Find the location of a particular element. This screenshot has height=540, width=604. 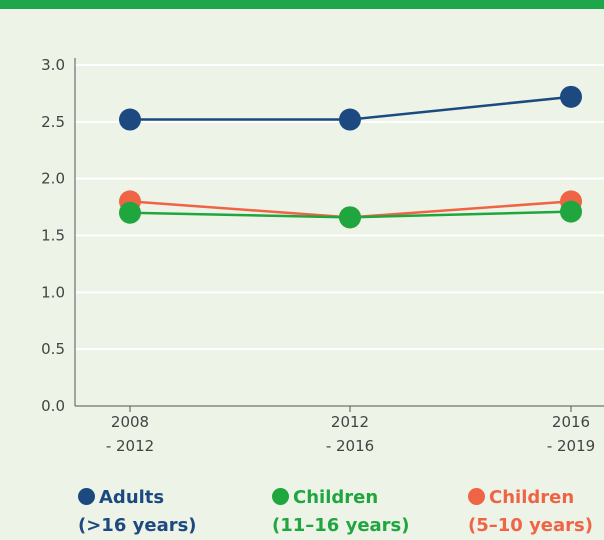

x-tick-label: - 2016 is located at coordinates (350, 446).